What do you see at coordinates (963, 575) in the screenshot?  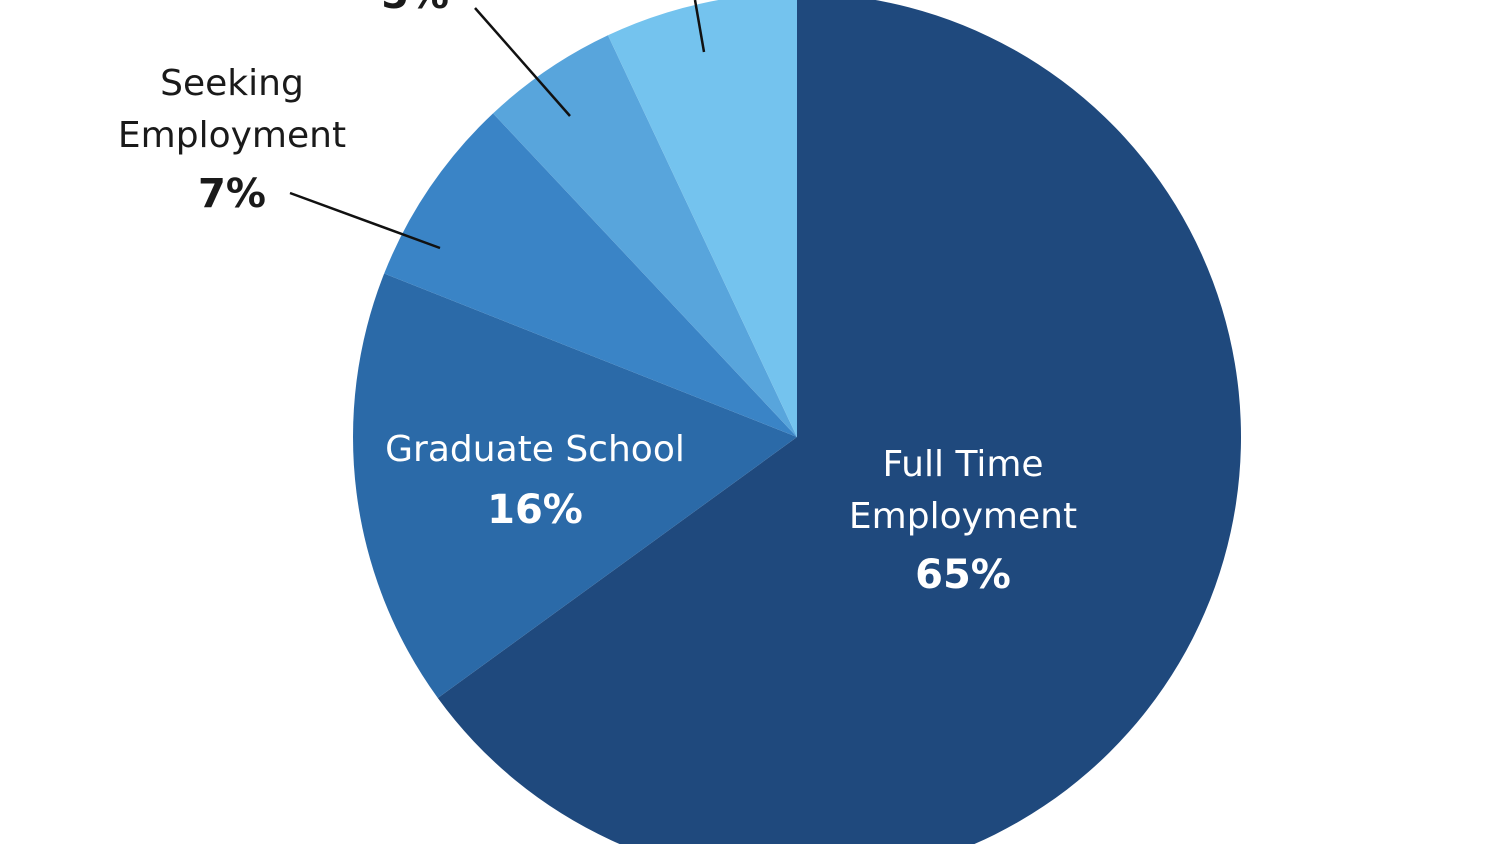 I see `slice-value-full-time: 65%` at bounding box center [963, 575].